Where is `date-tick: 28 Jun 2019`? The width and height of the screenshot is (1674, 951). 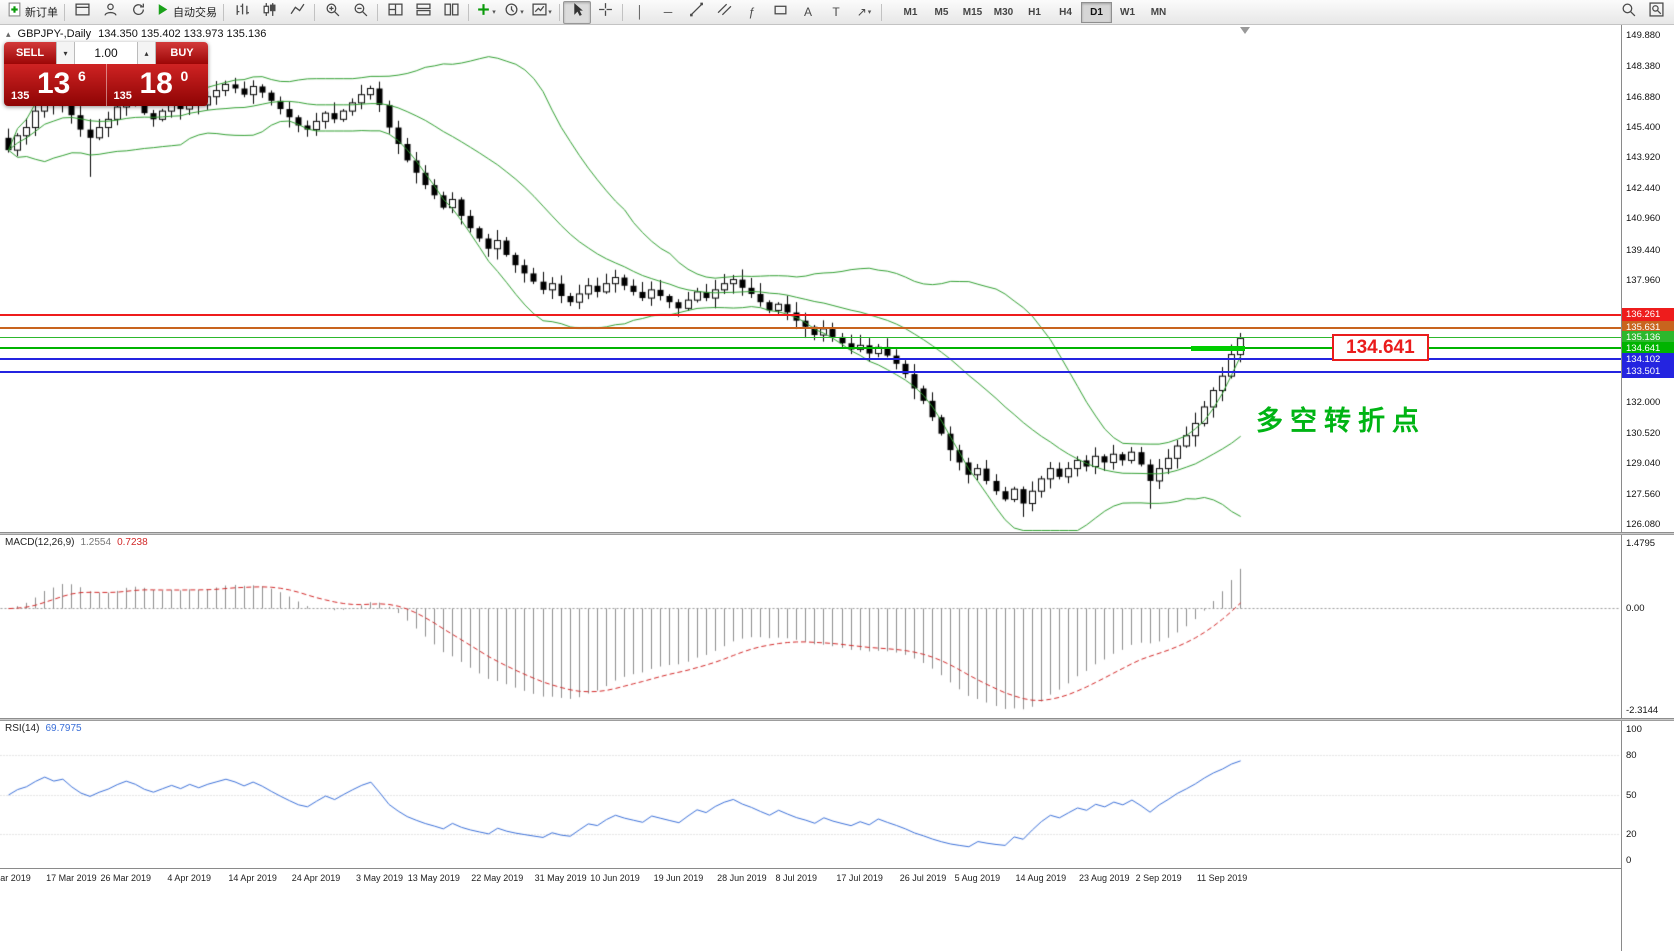 date-tick: 28 Jun 2019 is located at coordinates (742, 878).